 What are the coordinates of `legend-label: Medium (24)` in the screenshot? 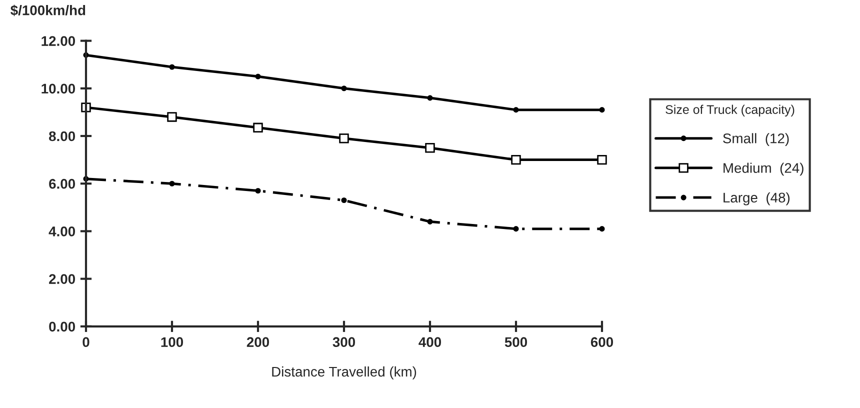 It's located at (764, 169).